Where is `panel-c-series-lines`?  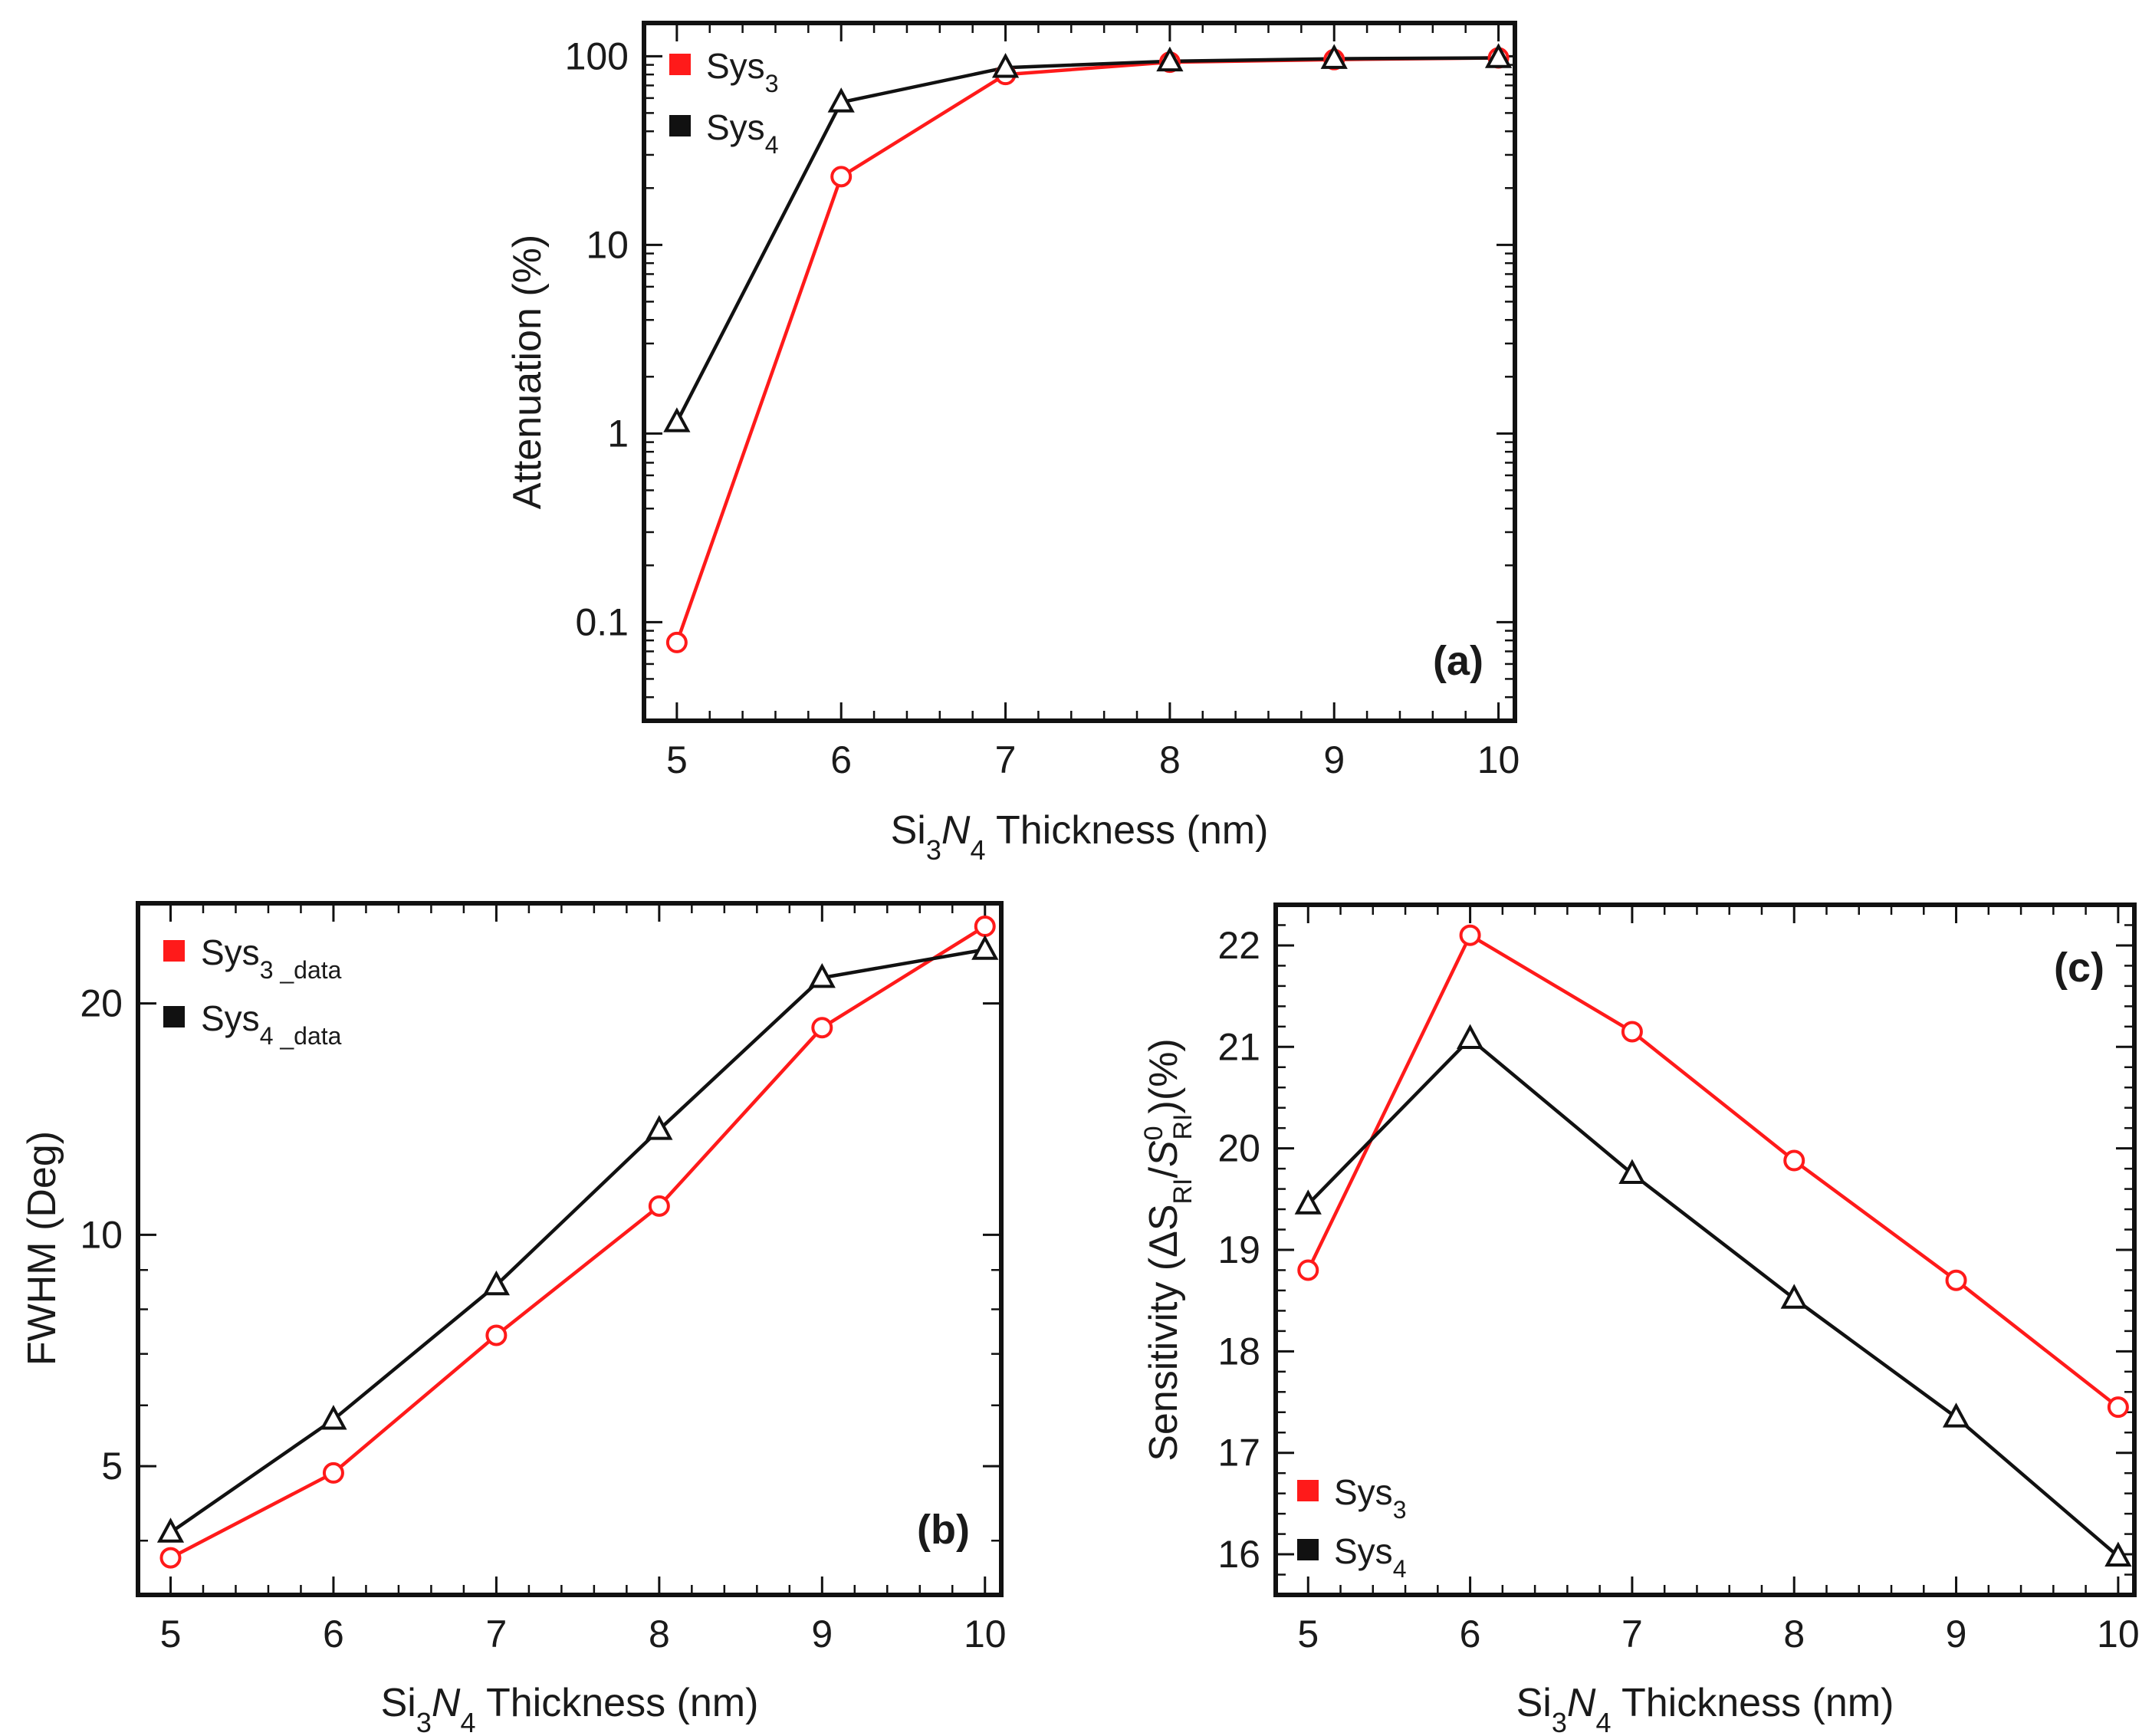 panel-c-series-lines is located at coordinates (1713, 1245).